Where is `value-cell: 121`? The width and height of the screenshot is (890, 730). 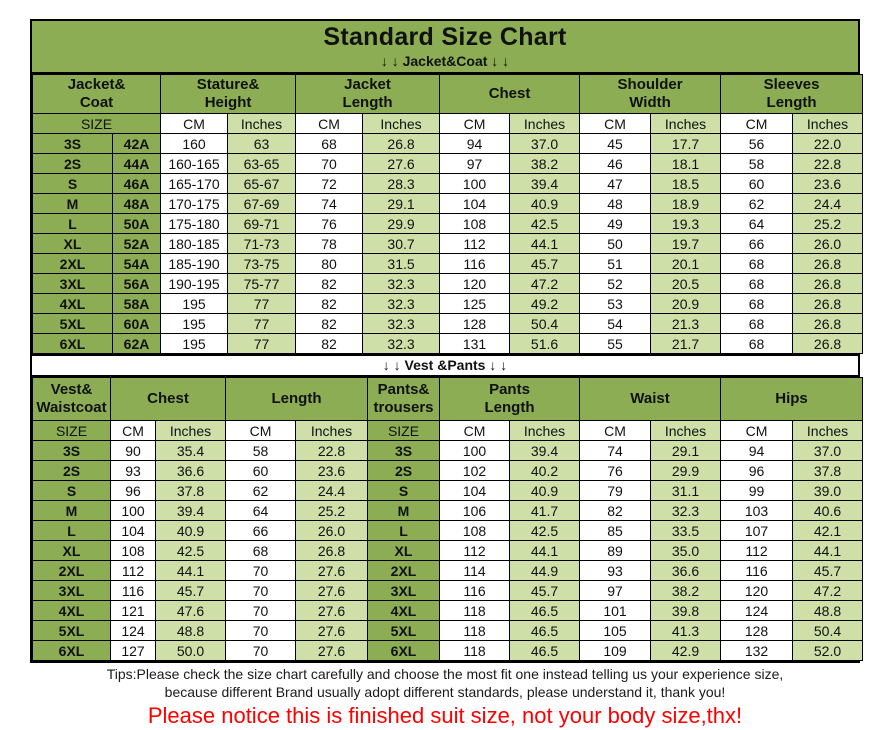
value-cell: 121 is located at coordinates (133, 610).